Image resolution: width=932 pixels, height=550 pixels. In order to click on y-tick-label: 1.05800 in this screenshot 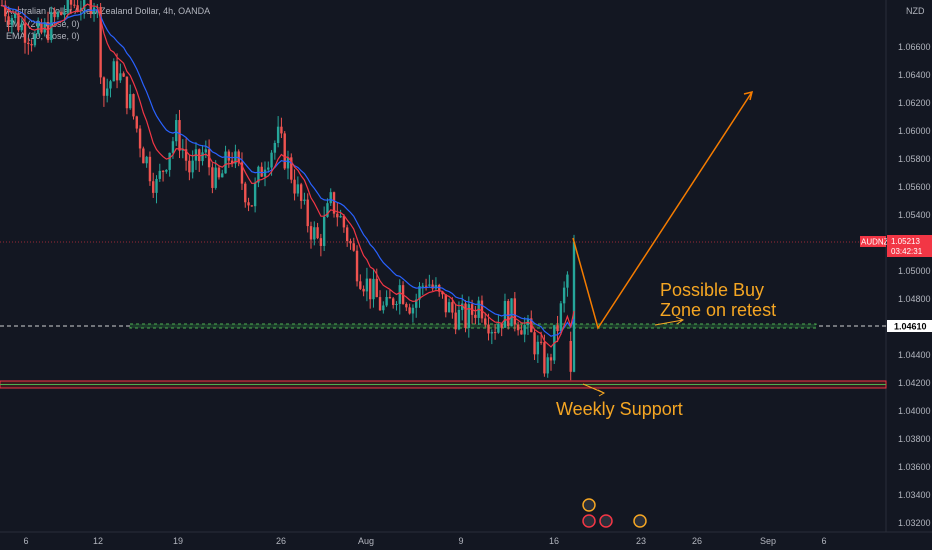, I will do `click(914, 159)`.